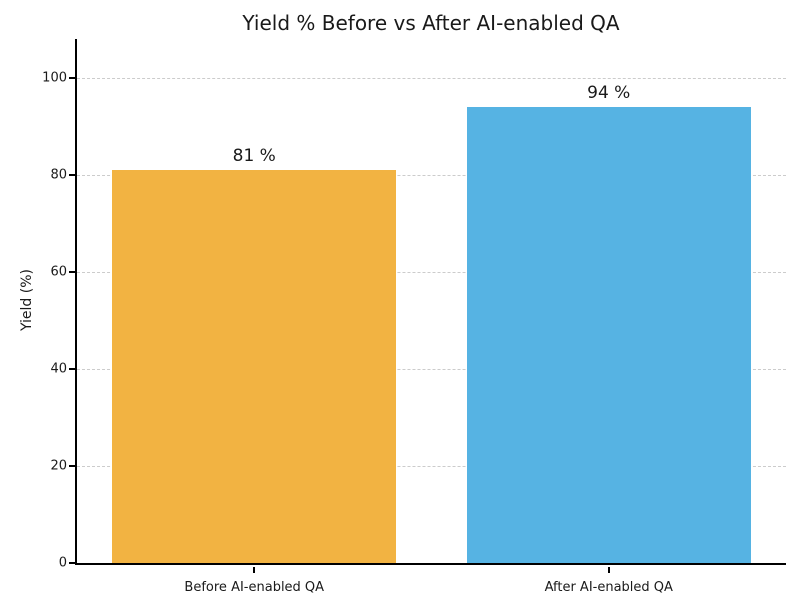 The width and height of the screenshot is (800, 600). What do you see at coordinates (431, 369) in the screenshot?
I see `gridline-y40` at bounding box center [431, 369].